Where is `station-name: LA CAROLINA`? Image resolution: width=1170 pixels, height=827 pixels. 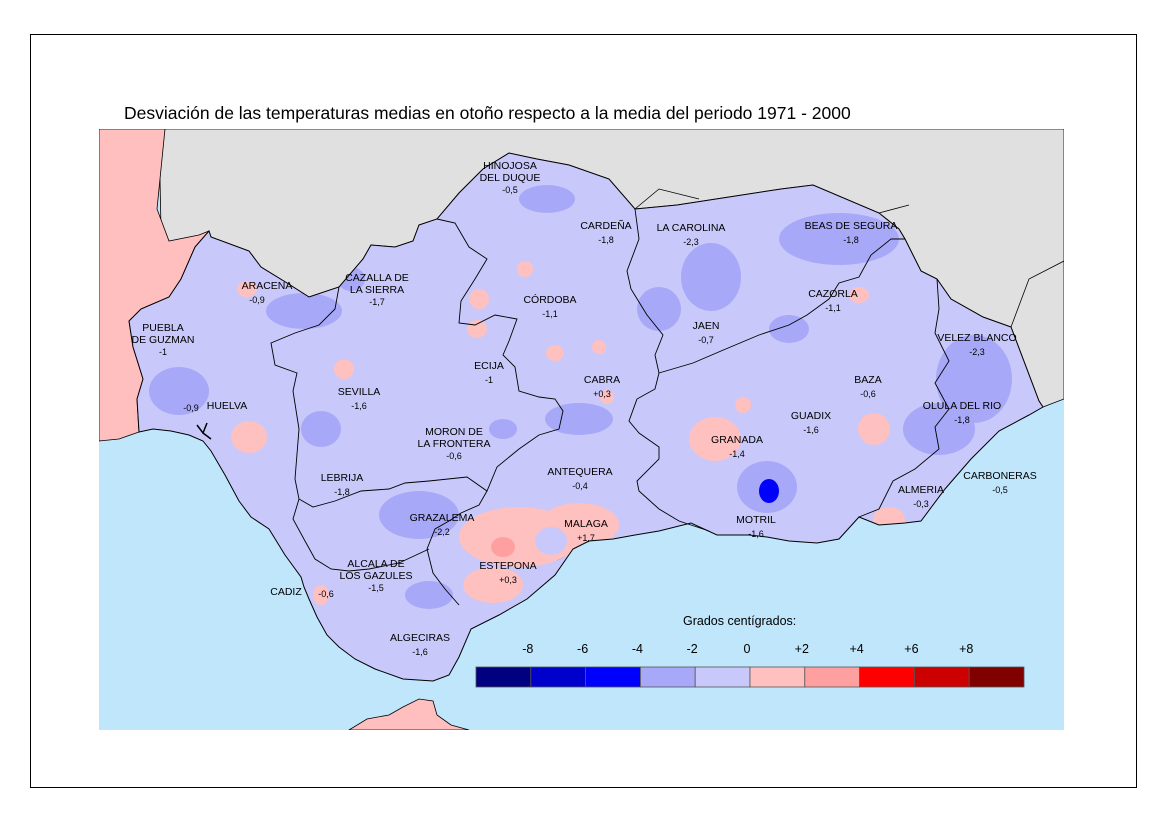 station-name: LA CAROLINA is located at coordinates (691, 228).